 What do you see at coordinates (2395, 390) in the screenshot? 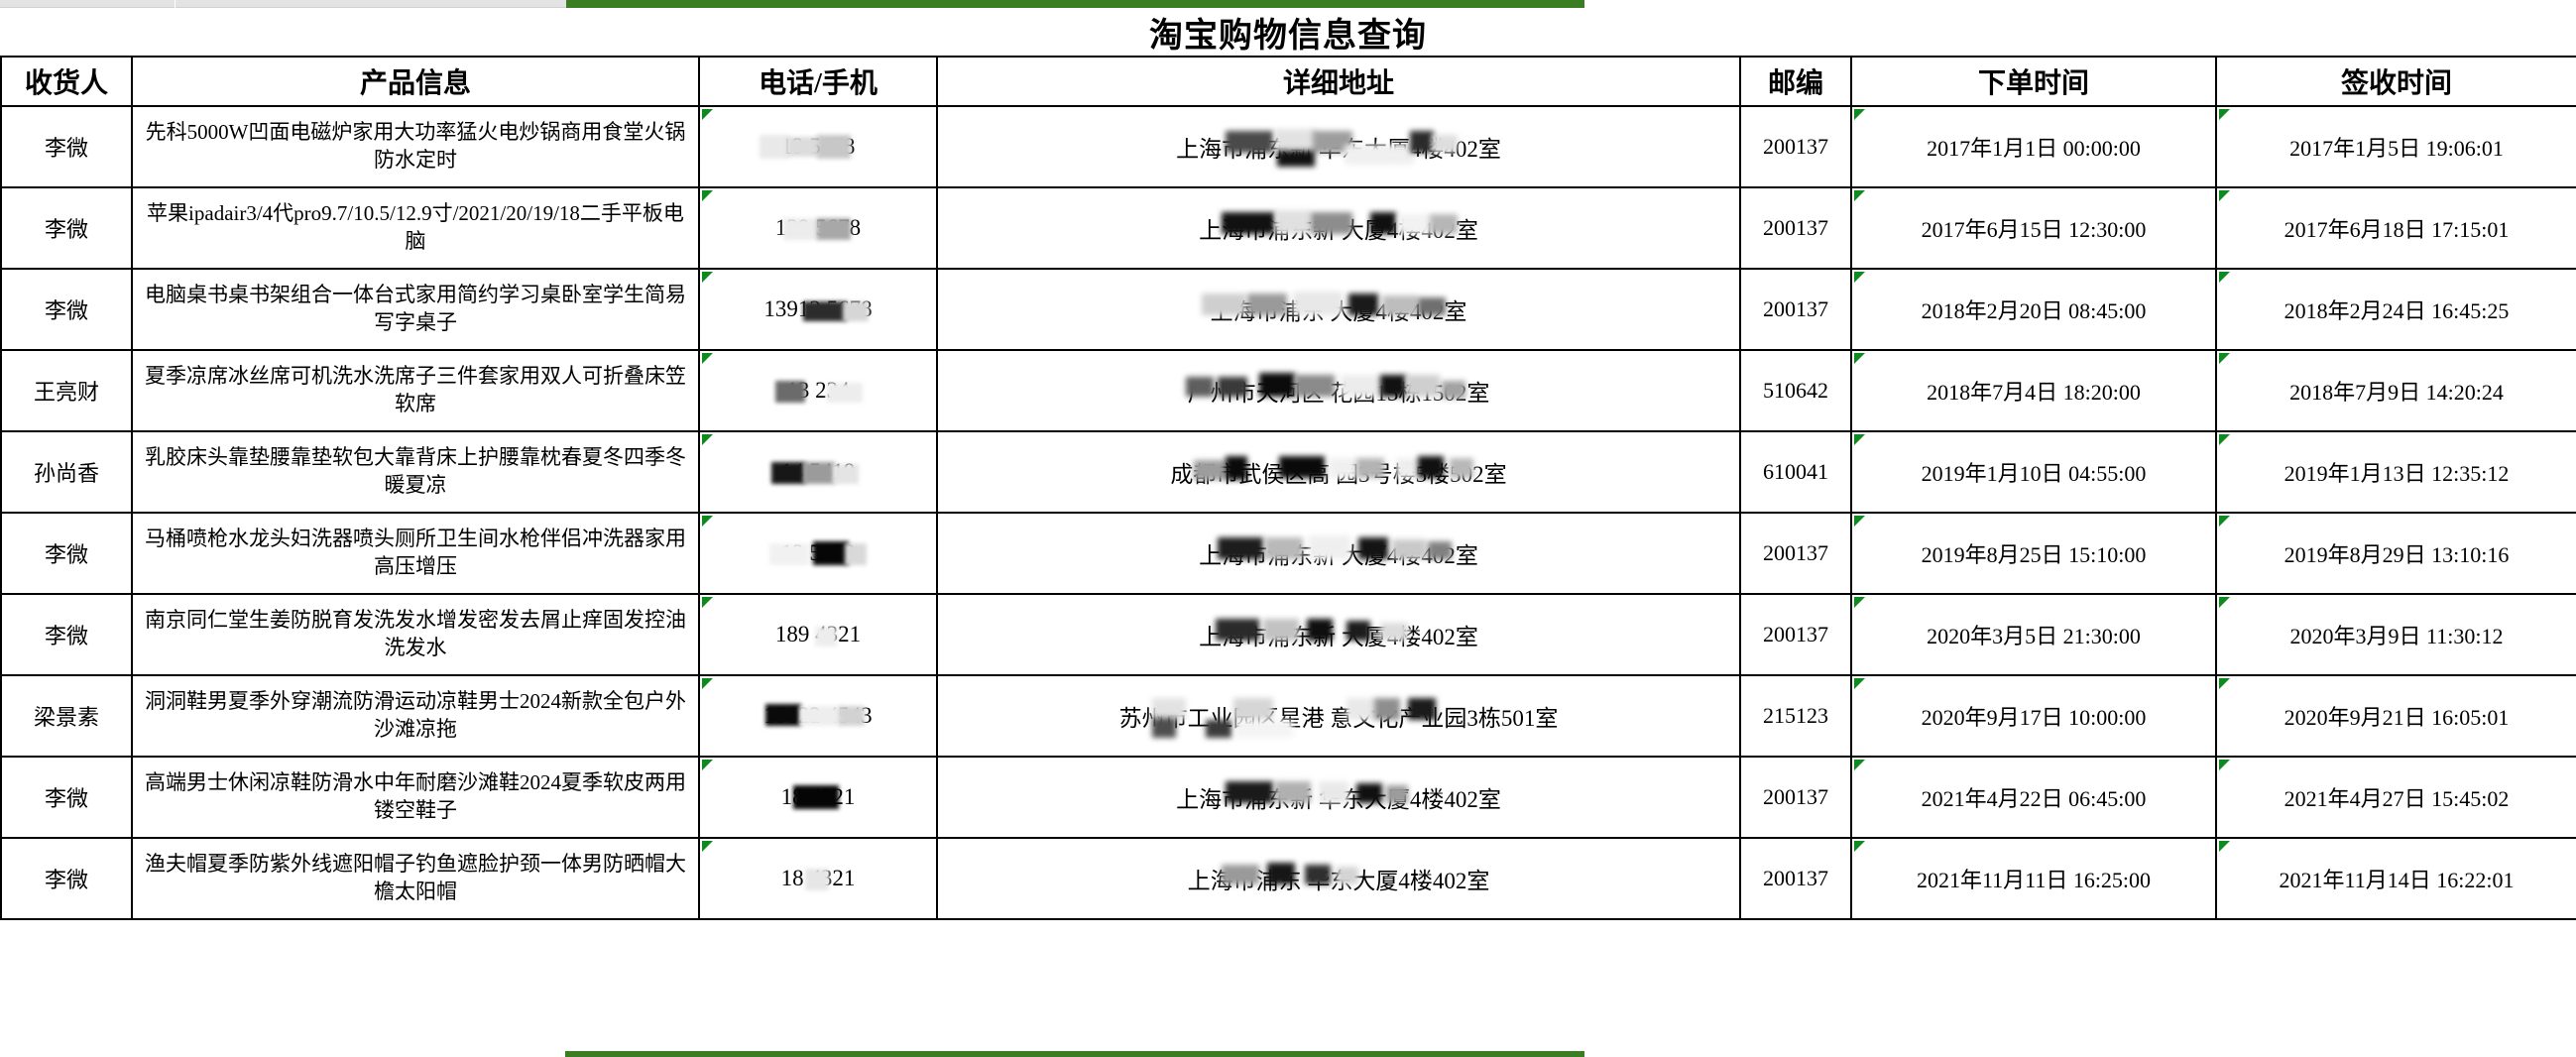
I see `cell-sign-time: 2018年7月9日 14:20:24` at bounding box center [2395, 390].